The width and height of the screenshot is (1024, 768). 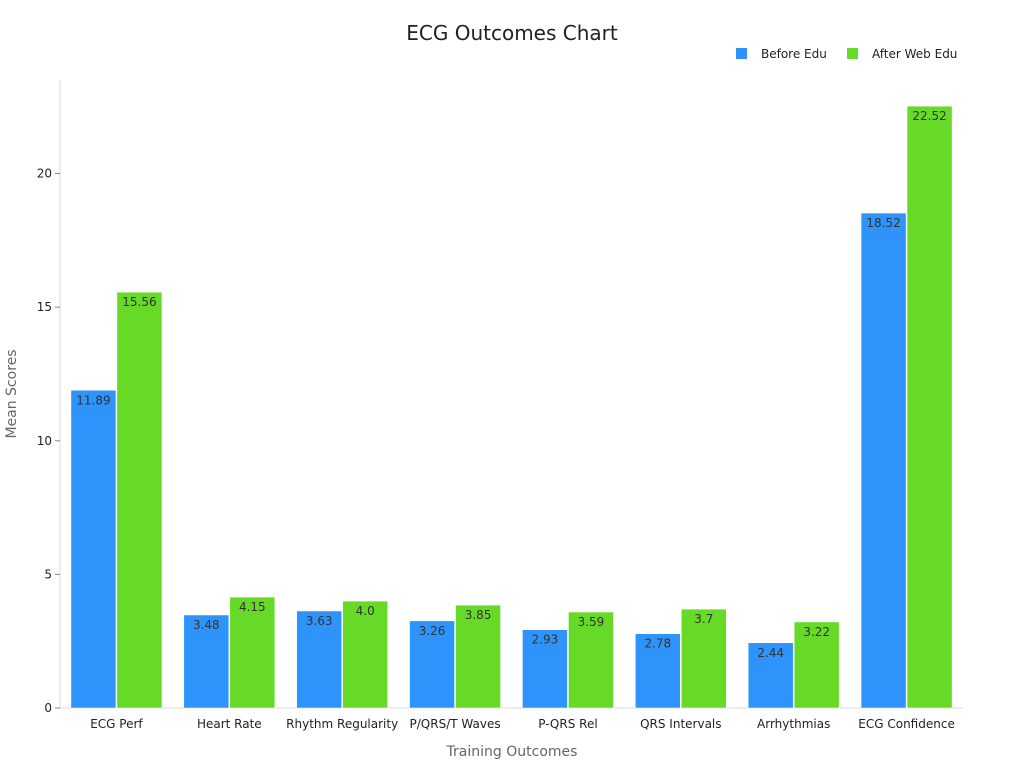 I want to click on x-tick-label: QRS Intervals, so click(x=680, y=724).